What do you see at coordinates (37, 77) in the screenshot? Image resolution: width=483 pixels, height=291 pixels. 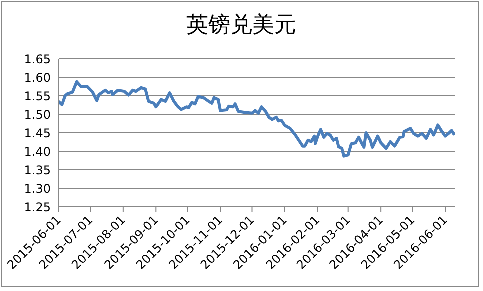 I see `y-tick-label: 1.60` at bounding box center [37, 77].